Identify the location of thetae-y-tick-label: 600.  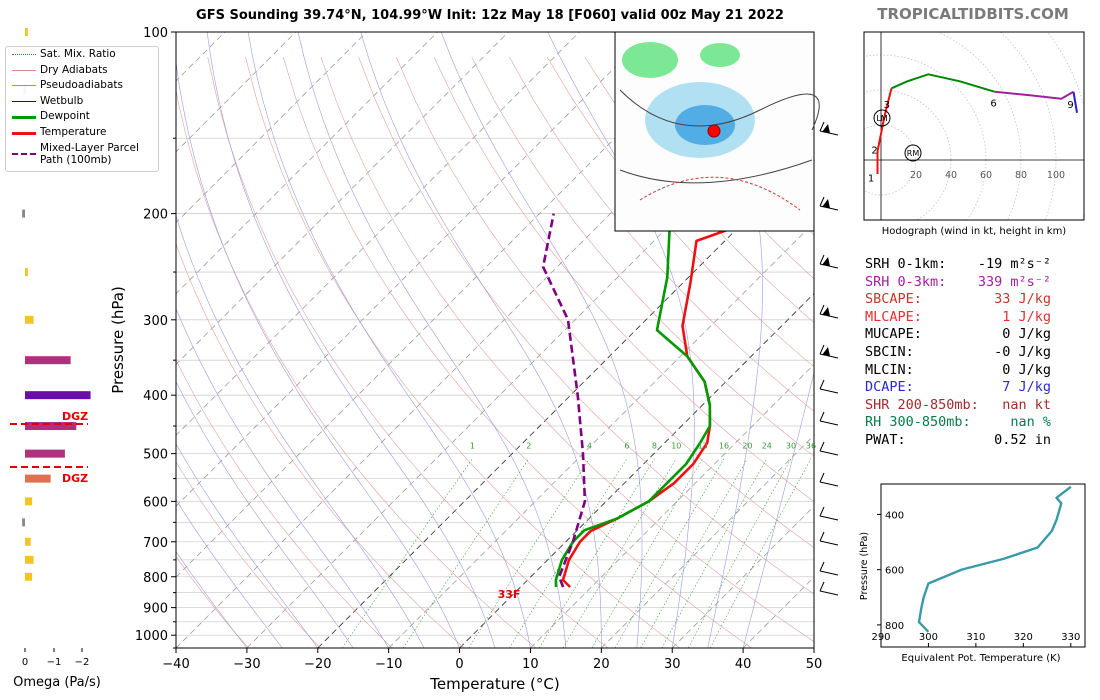
(894, 571).